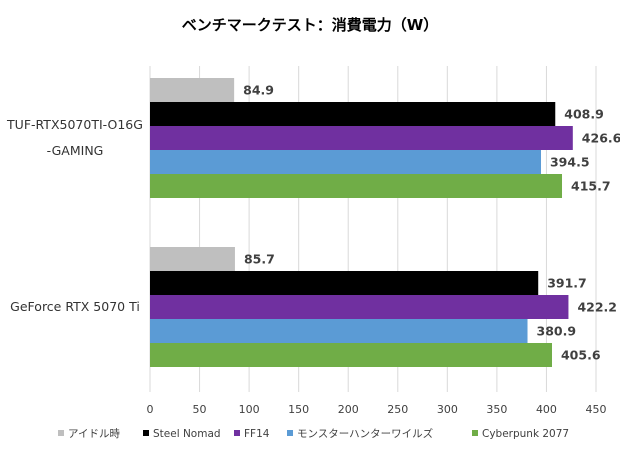 This screenshot has width=620, height=450. What do you see at coordinates (601, 138) in the screenshot?
I see `data-label: 426.6` at bounding box center [601, 138].